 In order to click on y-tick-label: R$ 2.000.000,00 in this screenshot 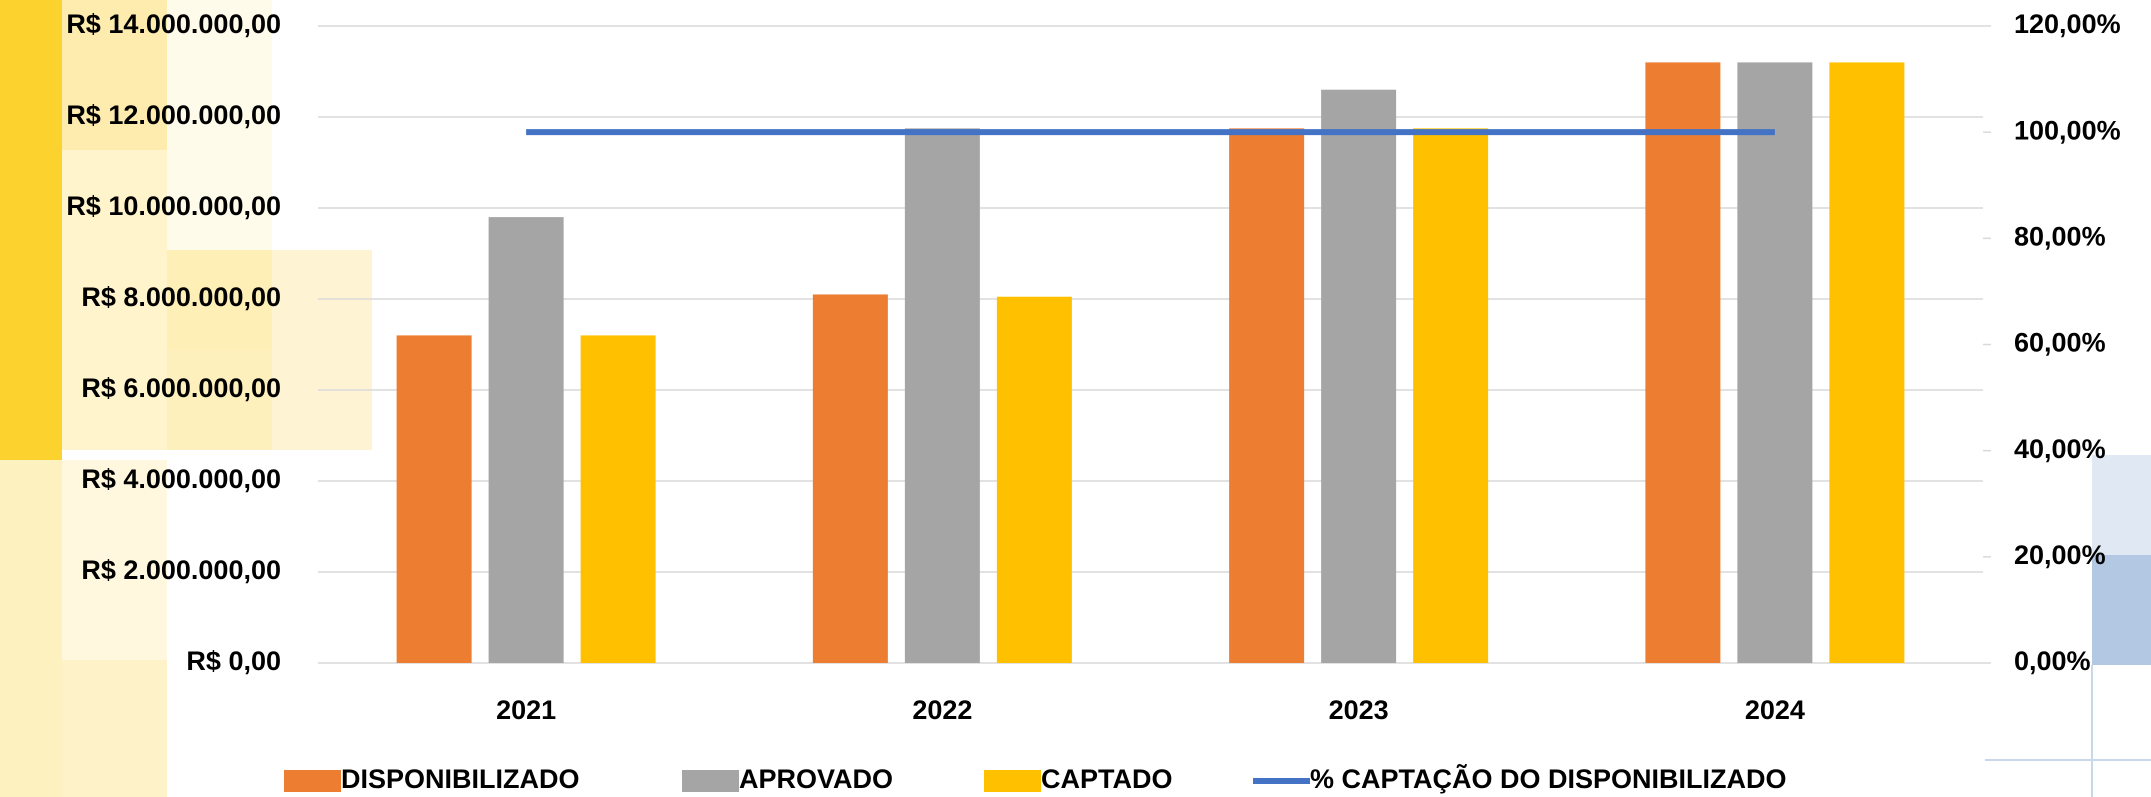, I will do `click(181, 570)`.